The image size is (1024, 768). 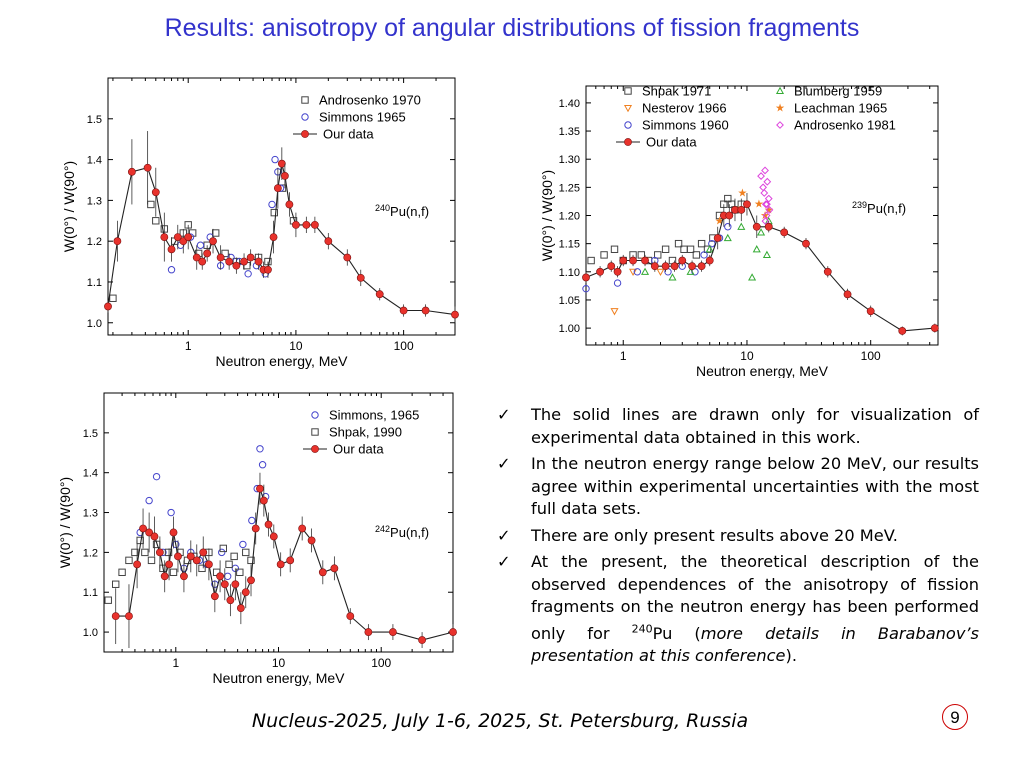 I want to click on y-tick-label: 1.25, so click(x=569, y=188).